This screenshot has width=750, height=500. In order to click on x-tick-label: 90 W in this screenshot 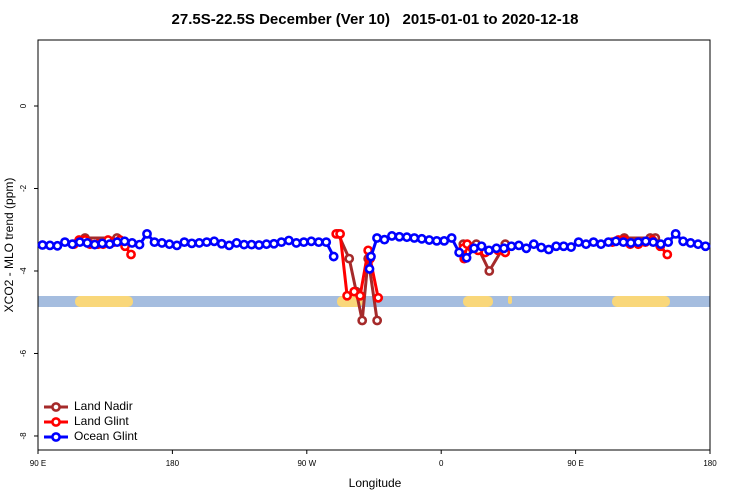, I will do `click(306, 463)`.